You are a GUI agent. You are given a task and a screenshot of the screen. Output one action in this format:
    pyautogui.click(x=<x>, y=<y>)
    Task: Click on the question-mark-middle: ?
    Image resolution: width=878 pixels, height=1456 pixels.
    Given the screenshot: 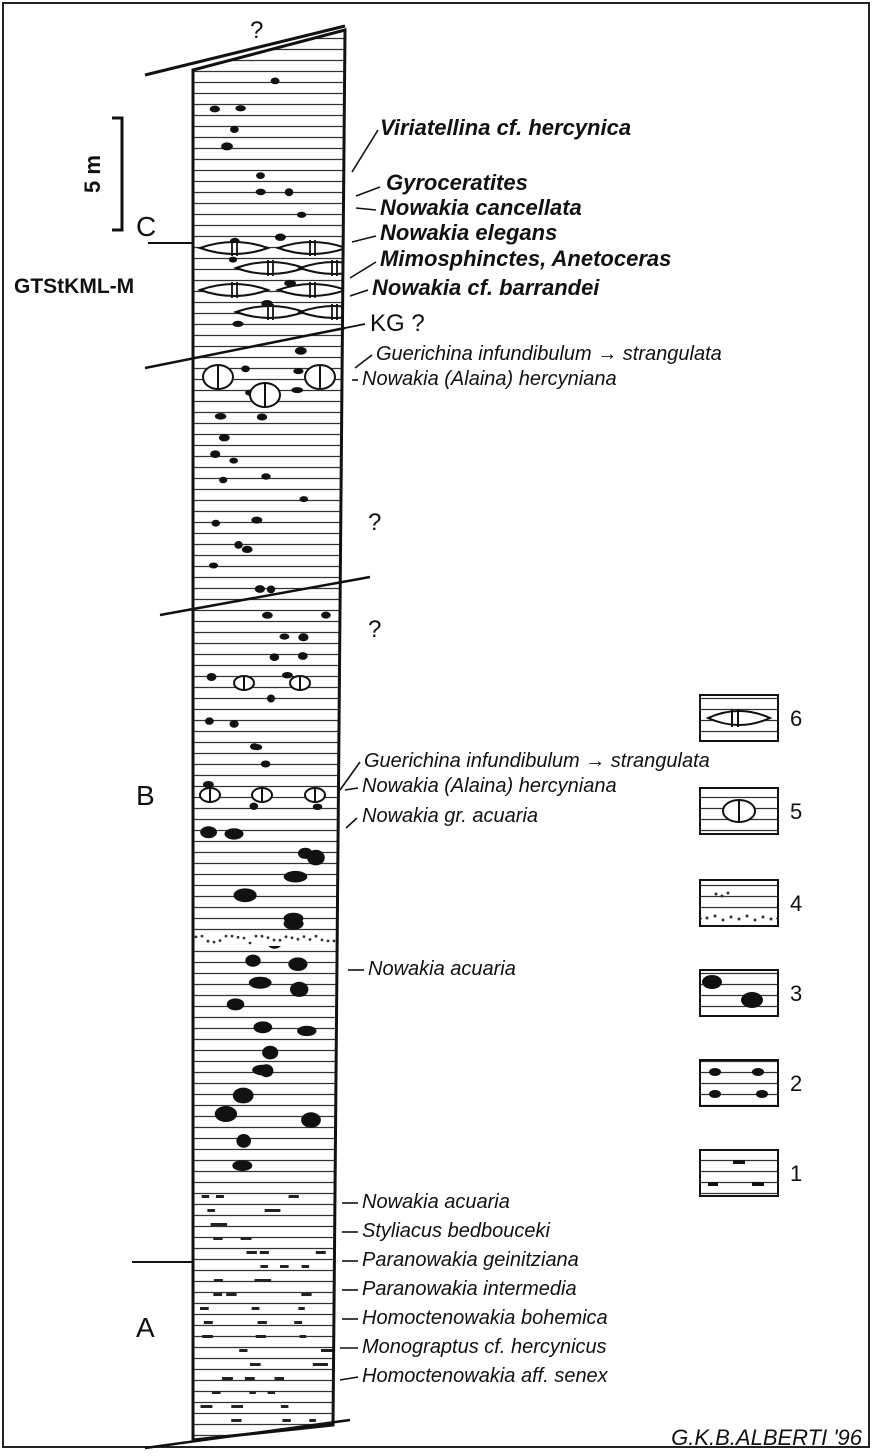 What is the action you would take?
    pyautogui.click(x=374, y=522)
    